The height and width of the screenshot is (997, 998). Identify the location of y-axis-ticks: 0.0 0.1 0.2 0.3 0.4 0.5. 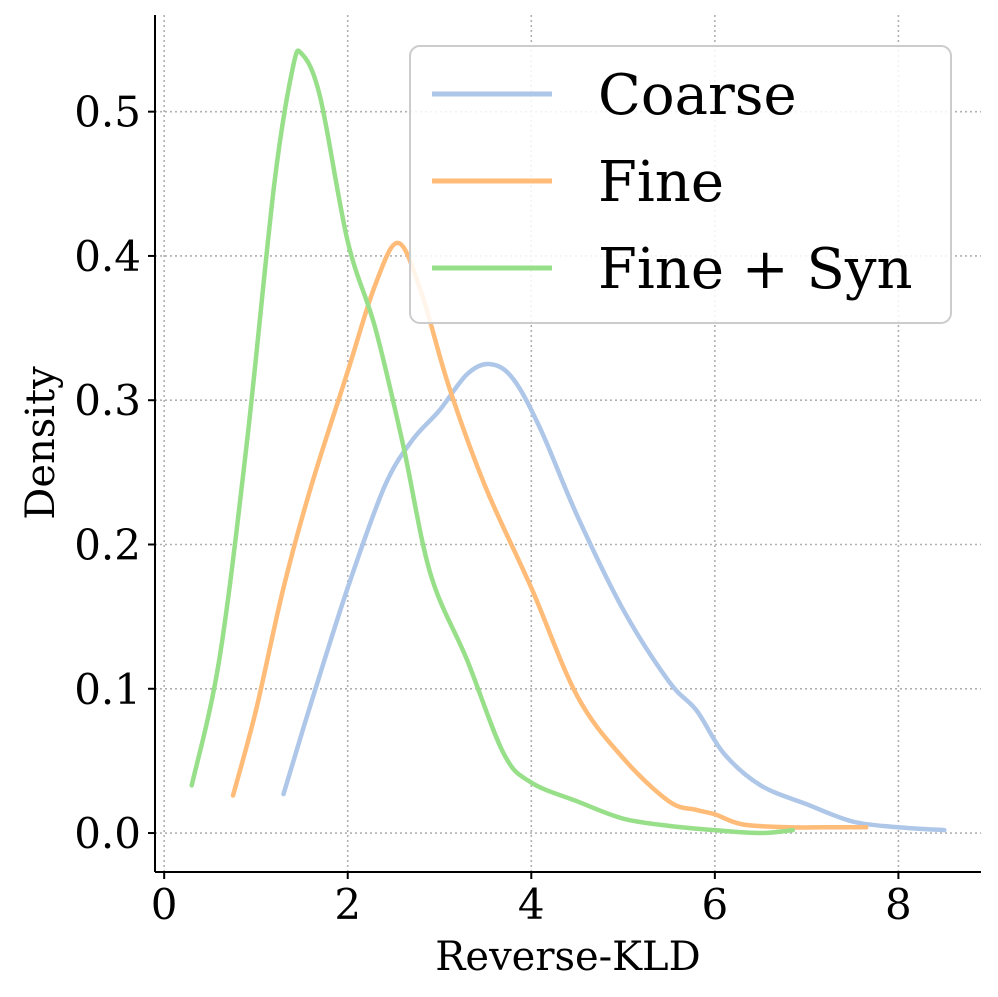
(114, 473).